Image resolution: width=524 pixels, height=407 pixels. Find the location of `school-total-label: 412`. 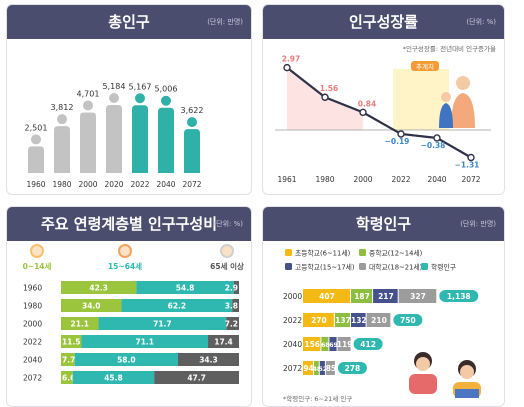

school-total-label: 412 is located at coordinates (368, 344).